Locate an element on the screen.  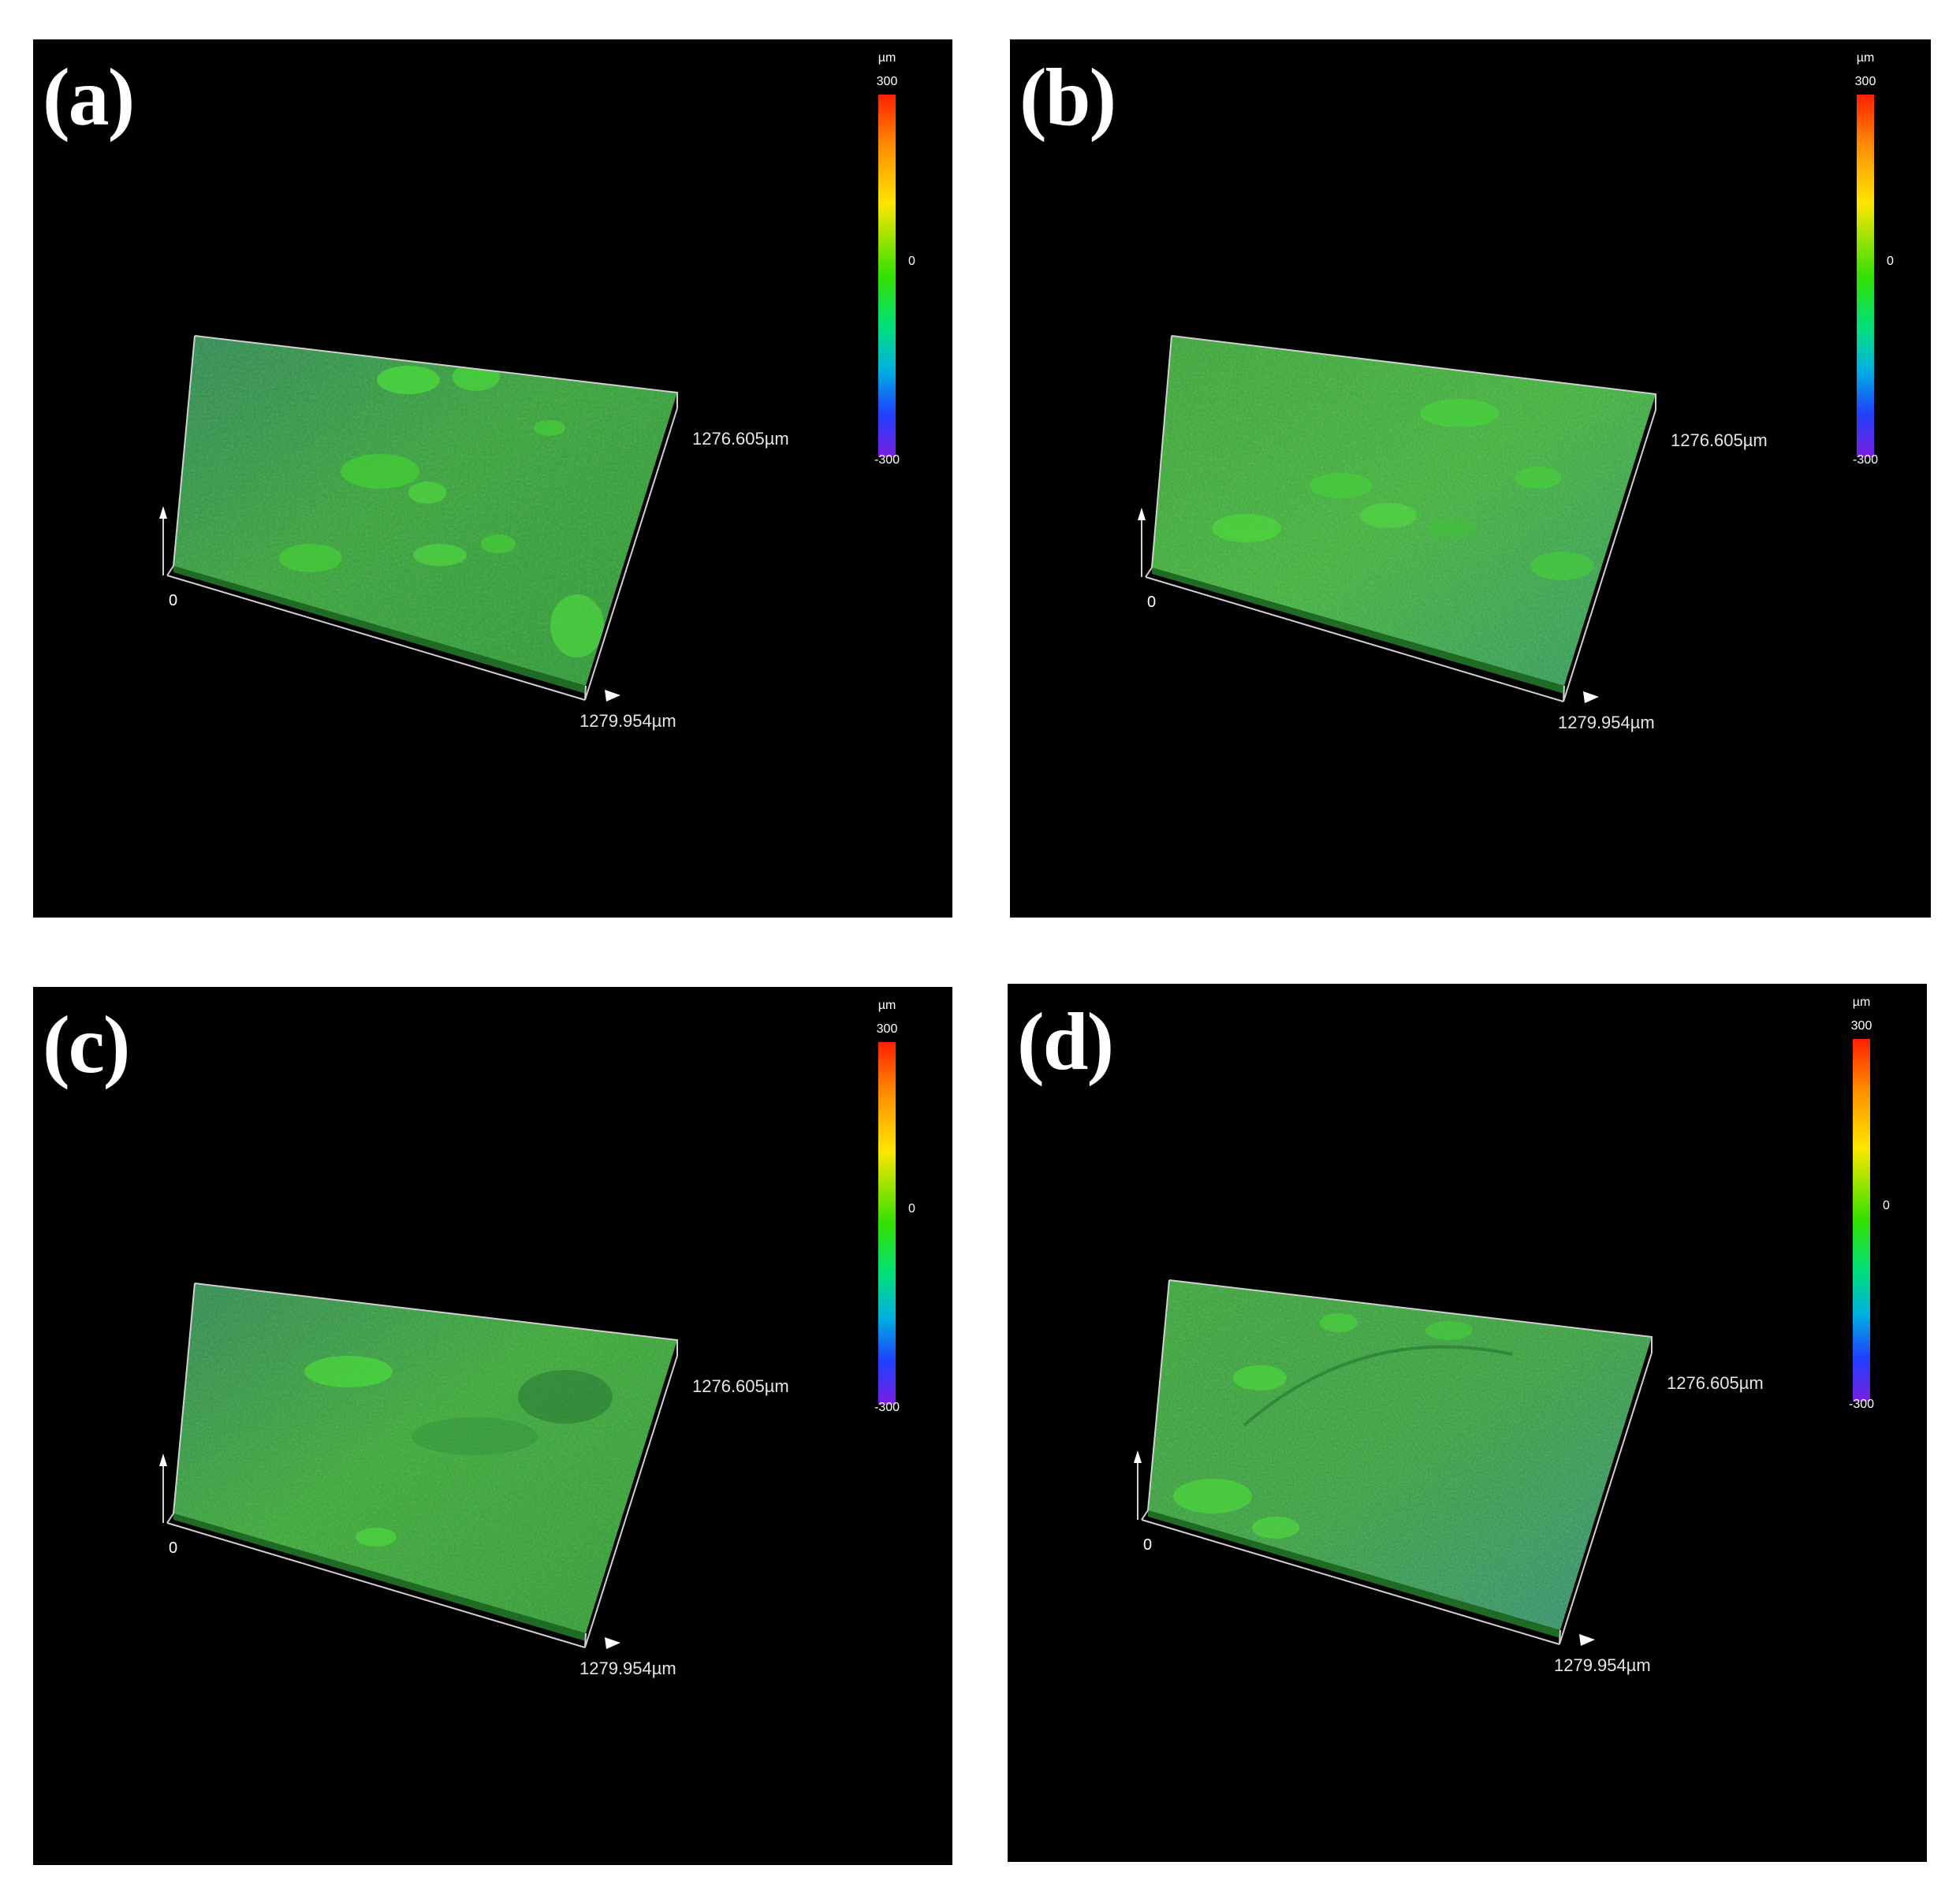
surface-plot-b: µm 300 0 -300 is located at coordinates (1516, 391).